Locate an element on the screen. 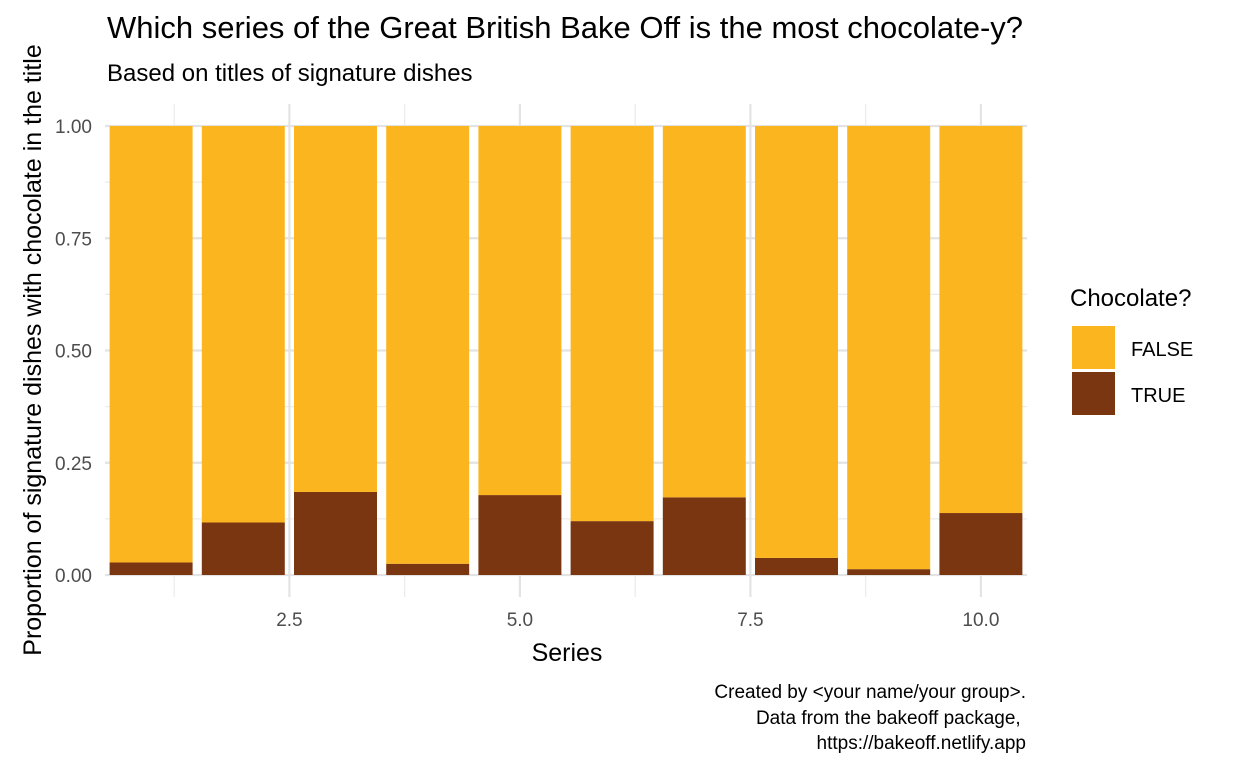 This screenshot has width=1248, height=768. y-tick-label: 1.00 is located at coordinates (73, 127).